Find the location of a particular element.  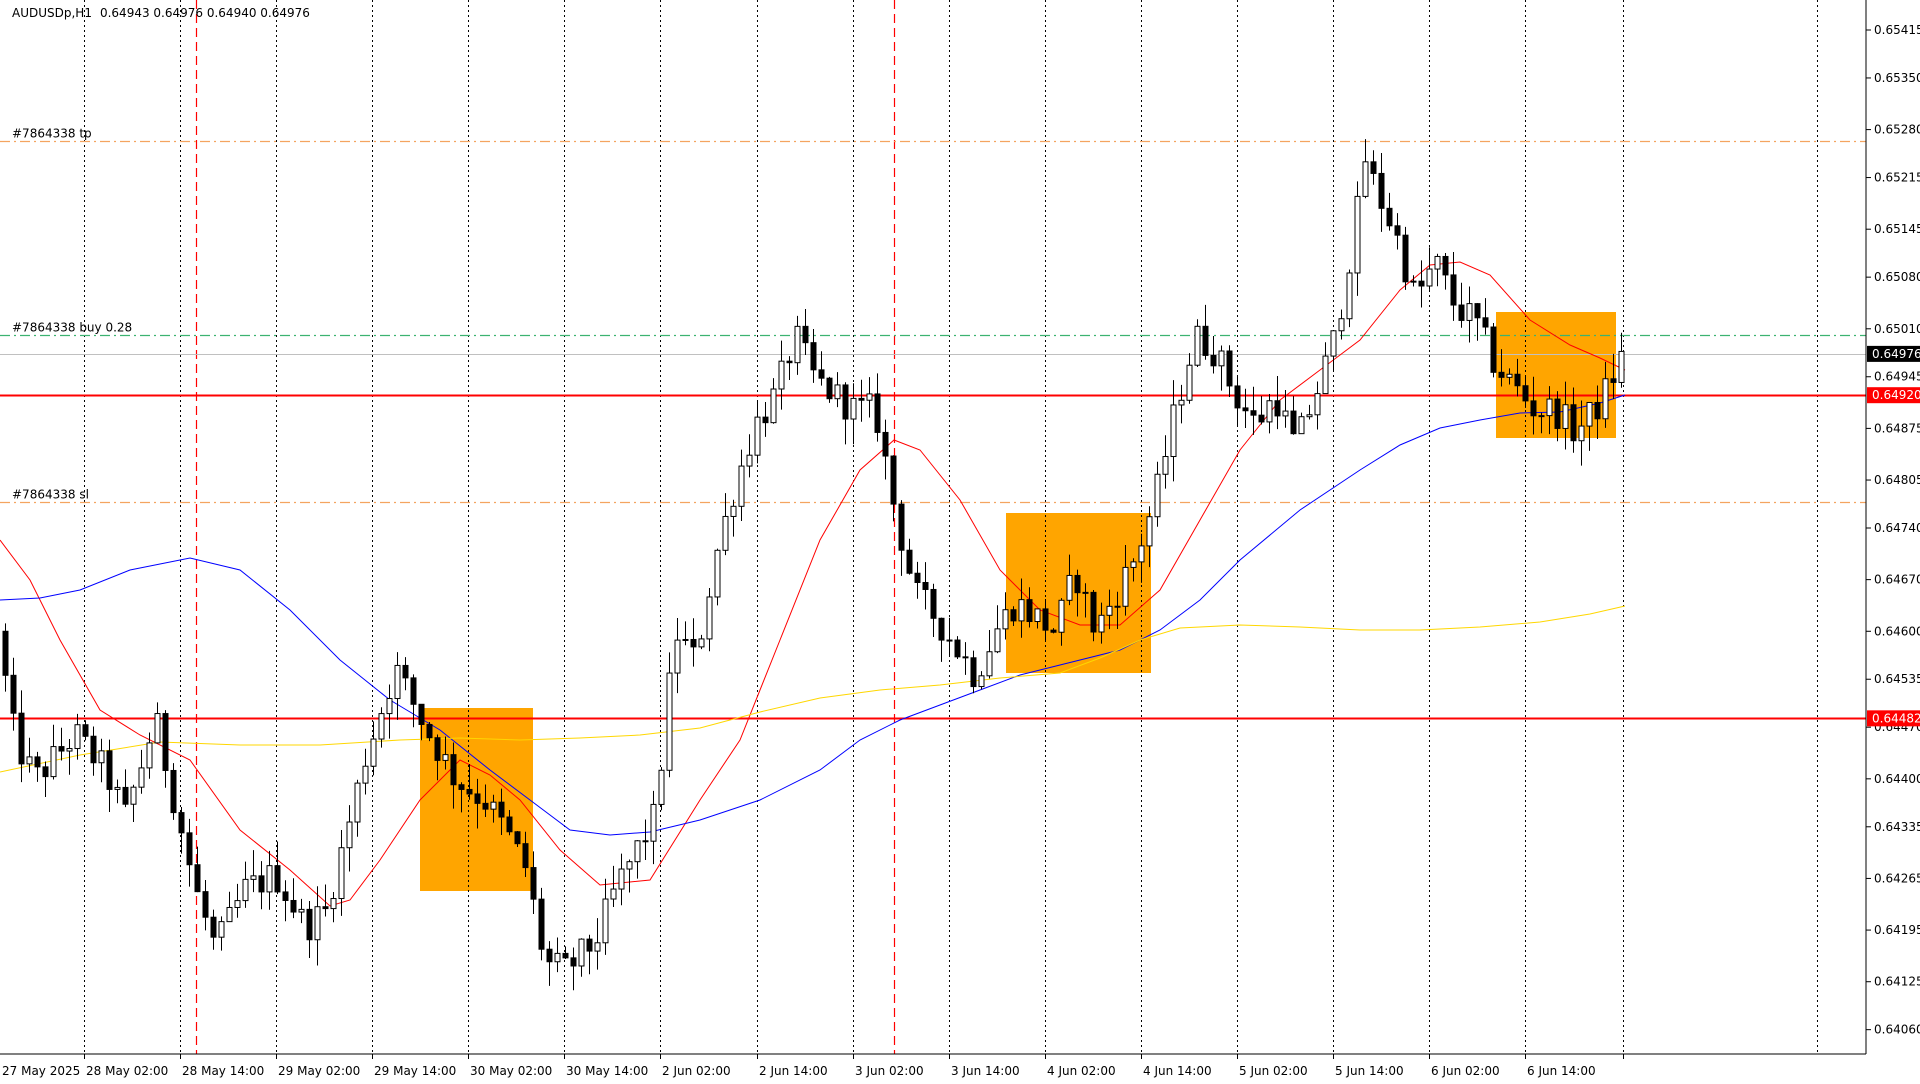

price-label: 0.64400 is located at coordinates (1897, 779).